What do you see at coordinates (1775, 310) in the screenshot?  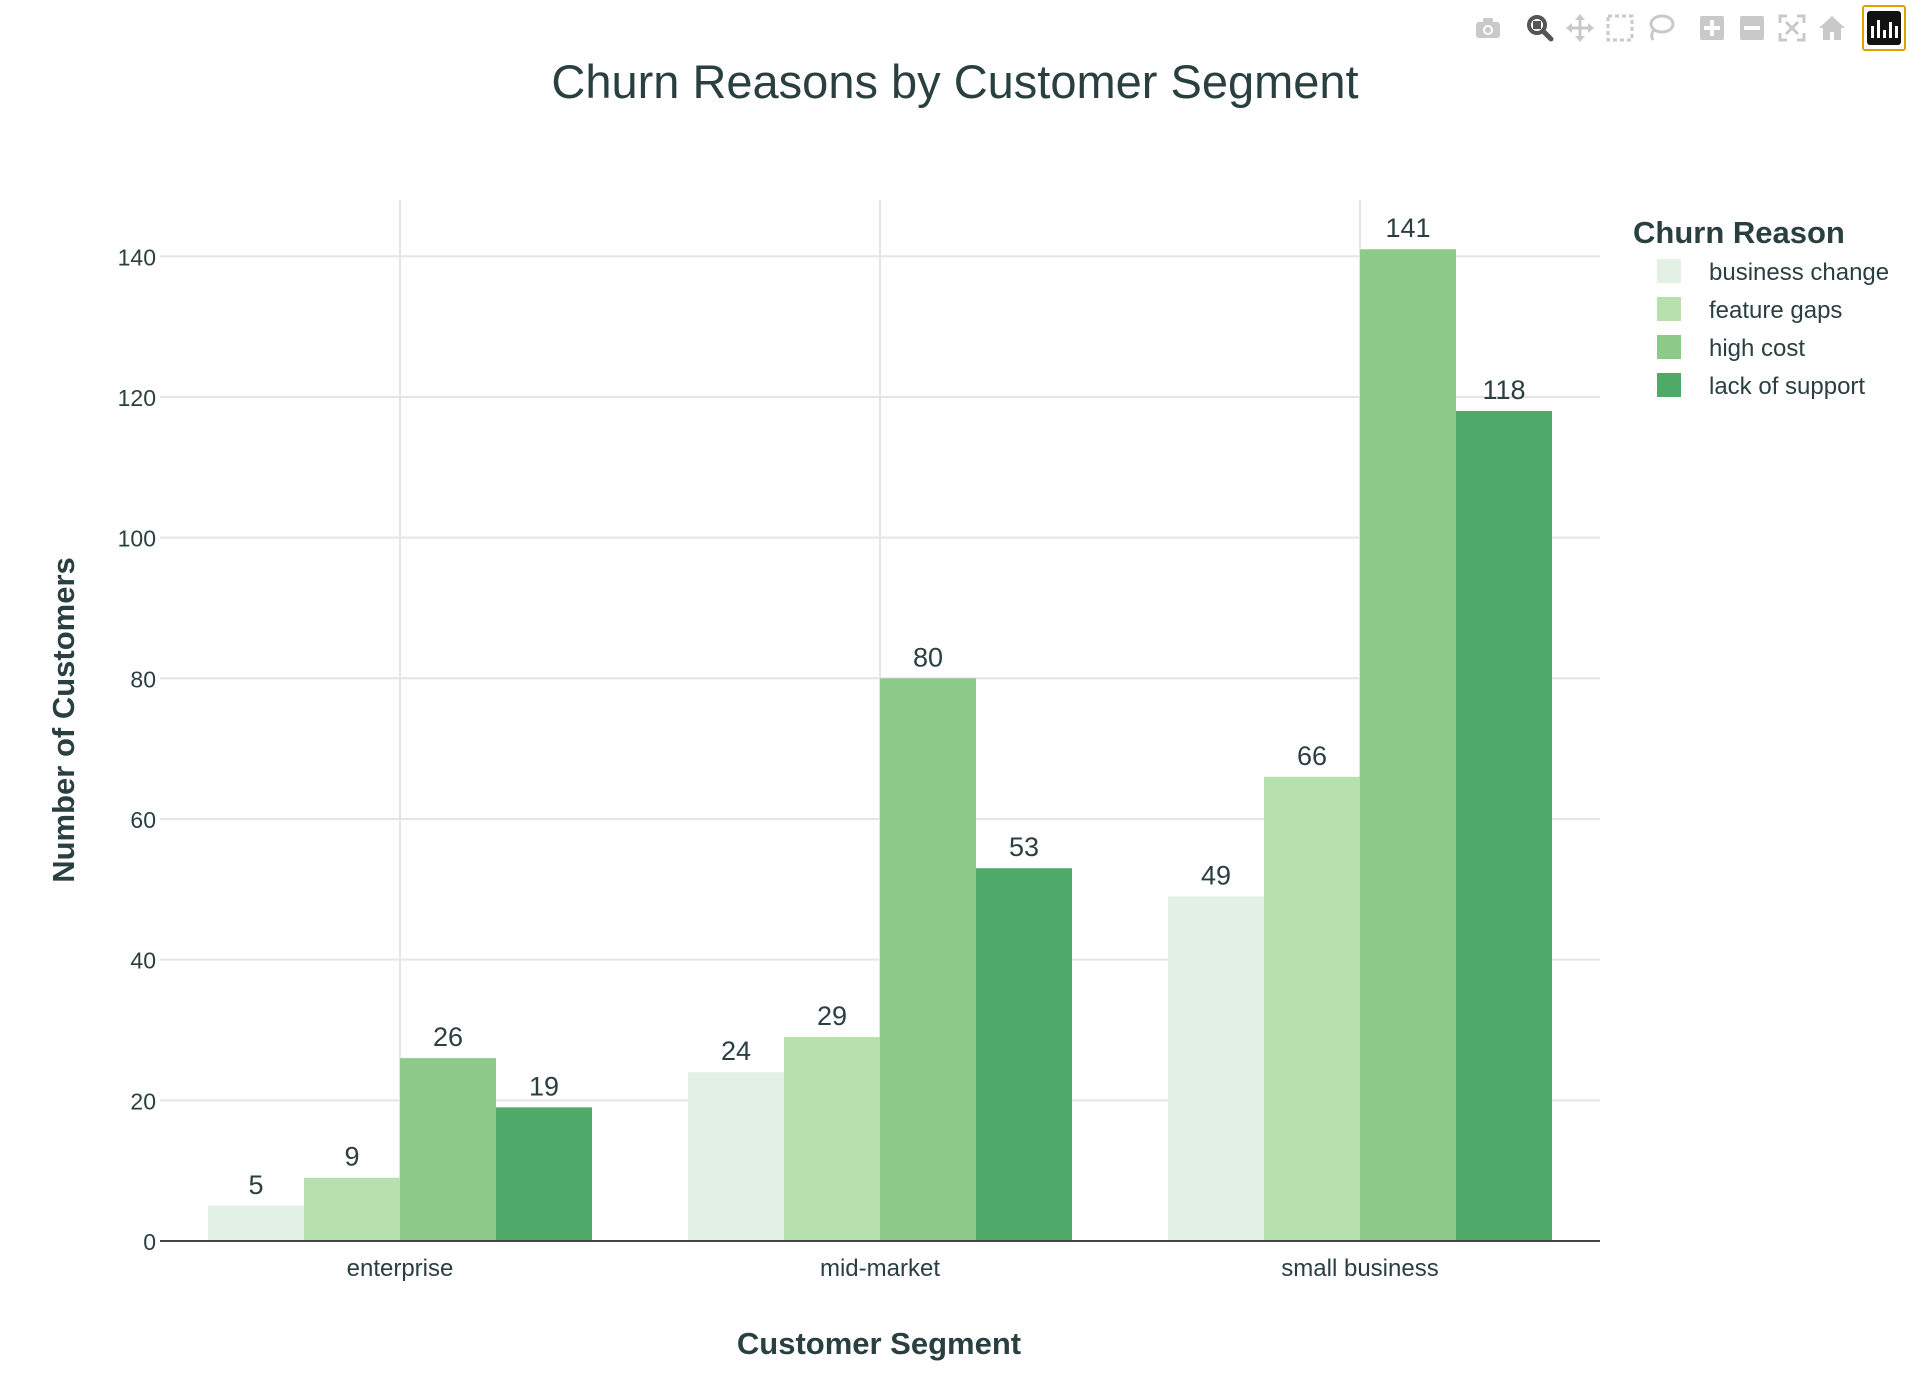 I see `legend-label: feature gaps` at bounding box center [1775, 310].